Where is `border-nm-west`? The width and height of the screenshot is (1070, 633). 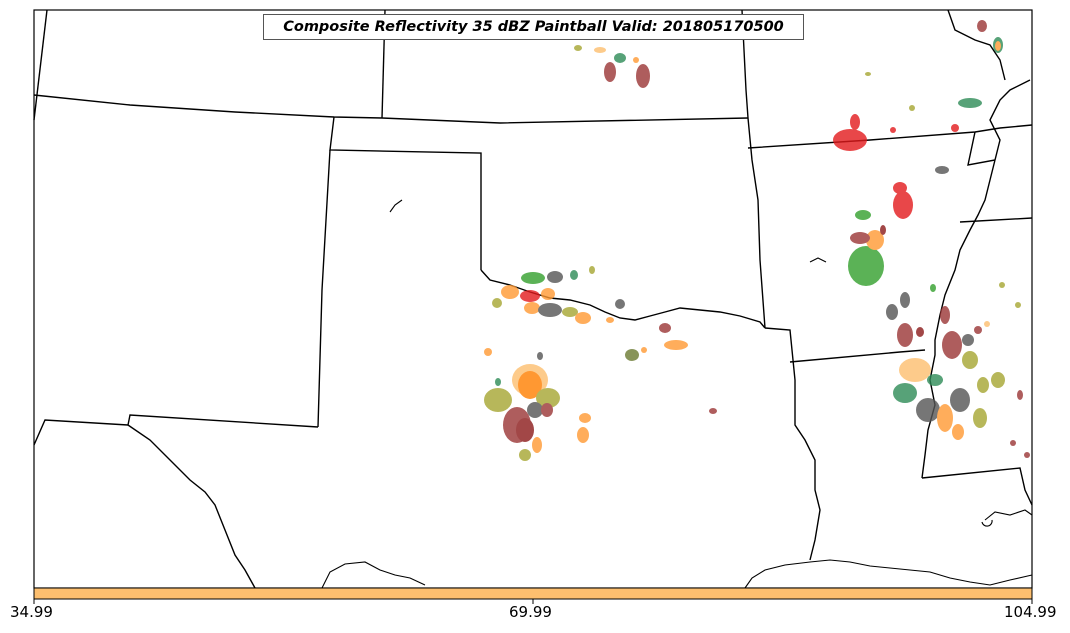
border-nm-west is located at coordinates (324, 288).